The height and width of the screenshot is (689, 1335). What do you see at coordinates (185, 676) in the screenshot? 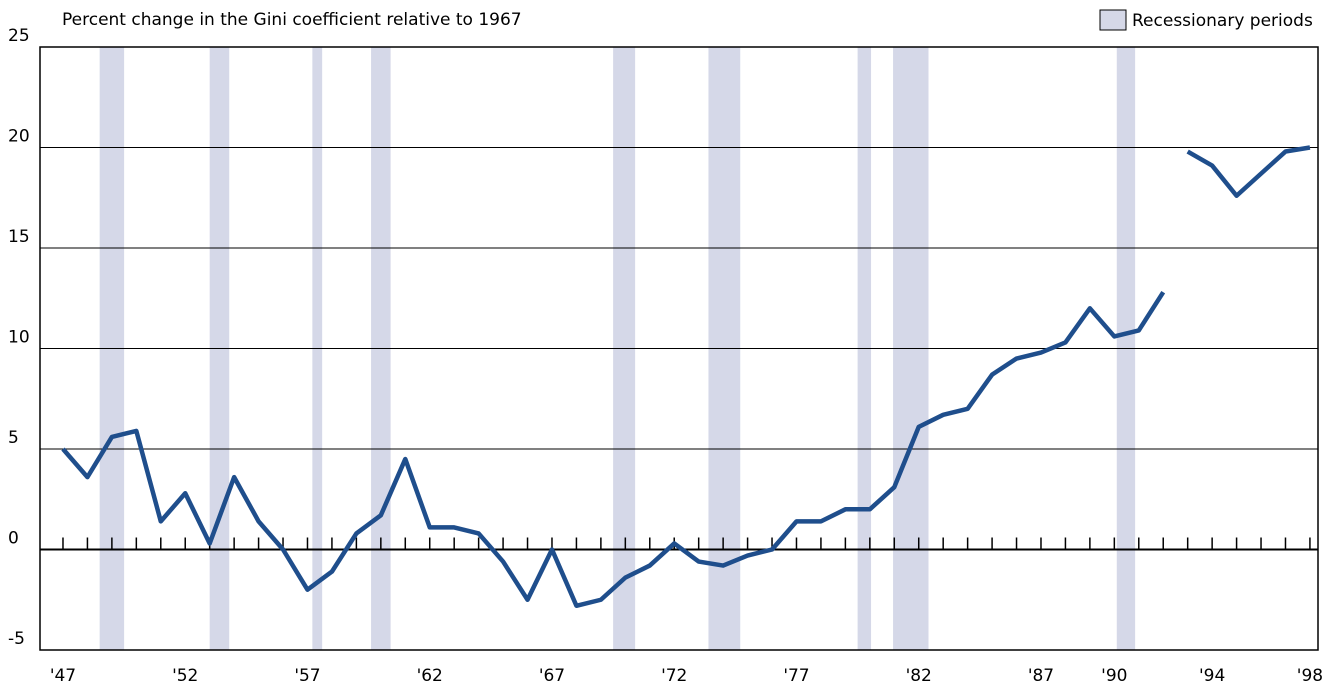
I see `x-tick-label: '52` at bounding box center [185, 676].